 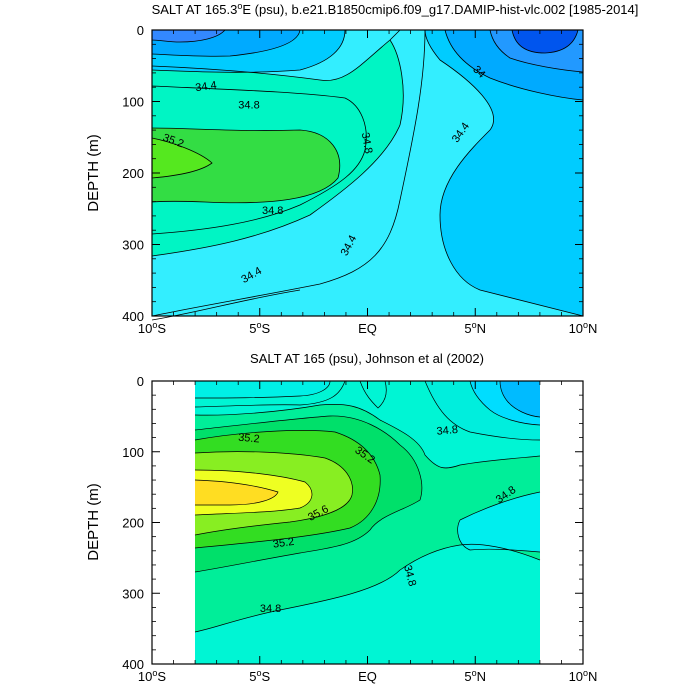 What do you see at coordinates (236, 492) in the screenshot?
I see `bottom-band-35.8` at bounding box center [236, 492].